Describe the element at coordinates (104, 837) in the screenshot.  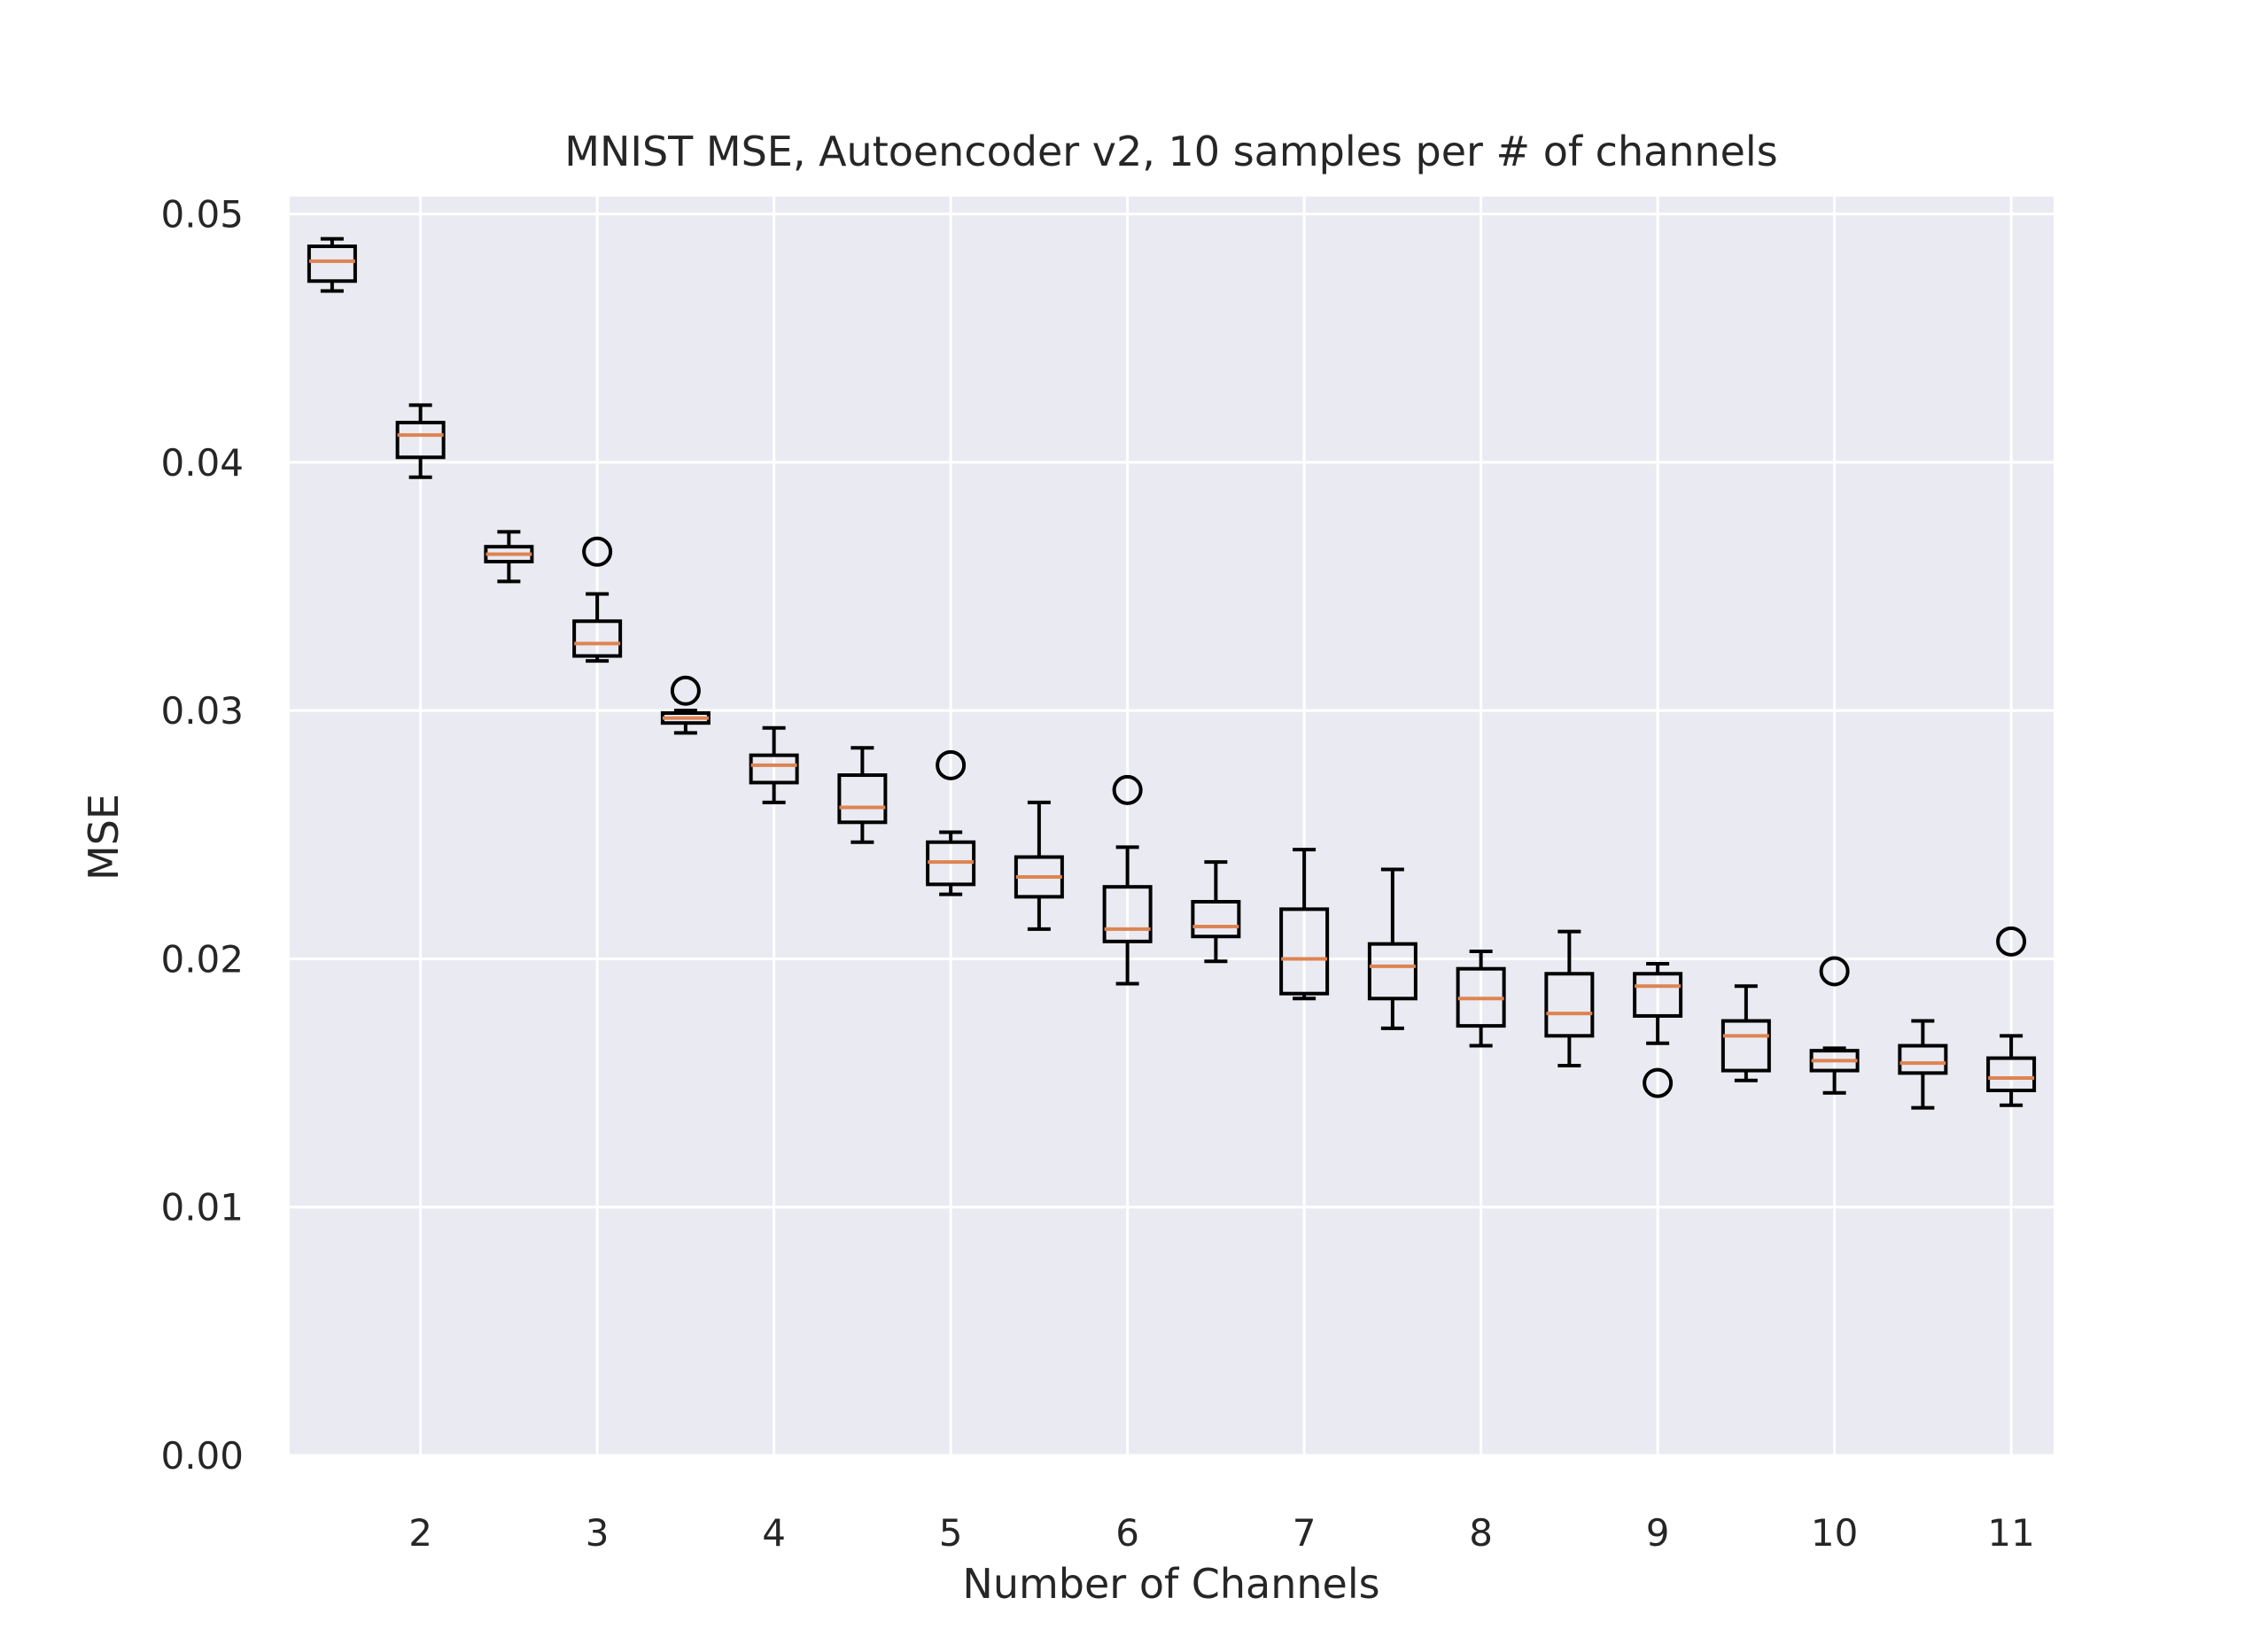
I see `y-axis-label: MSE` at that location.